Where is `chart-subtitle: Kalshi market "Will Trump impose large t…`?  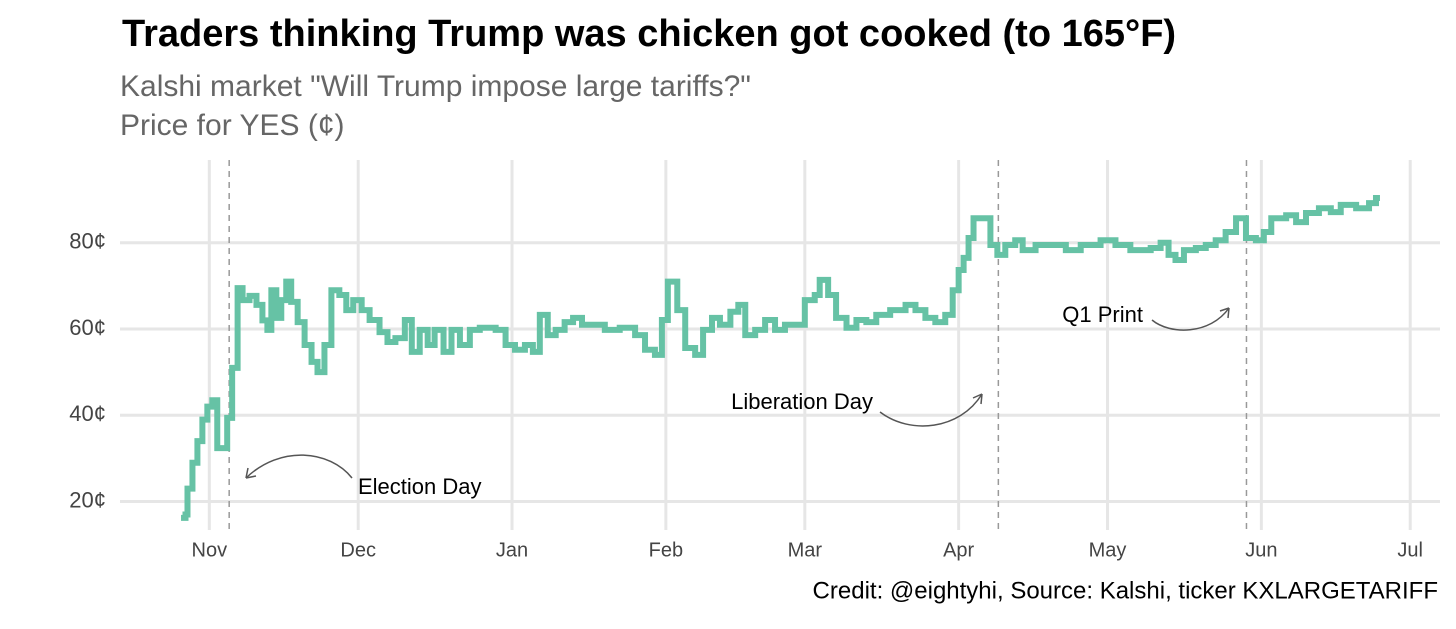 chart-subtitle: Kalshi market "Will Trump impose large t… is located at coordinates (435, 86).